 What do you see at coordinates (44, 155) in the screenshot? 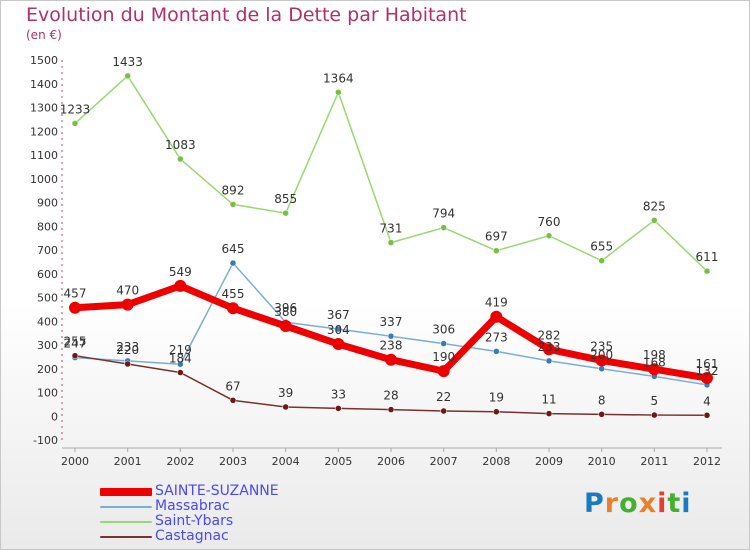
I see `y-tick-label: 1100` at bounding box center [44, 155].